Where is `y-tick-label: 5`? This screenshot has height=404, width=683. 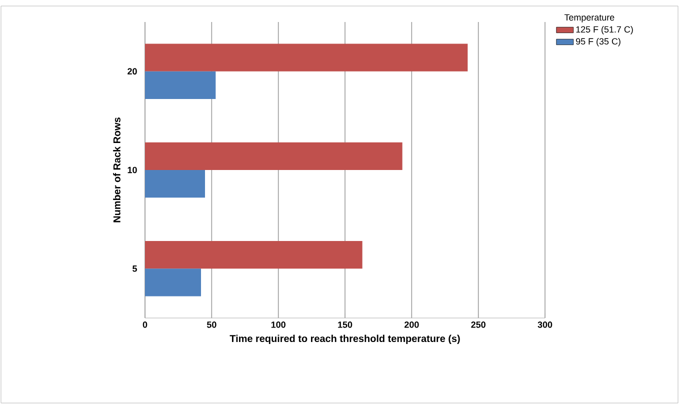
y-tick-label: 5 is located at coordinates (134, 269).